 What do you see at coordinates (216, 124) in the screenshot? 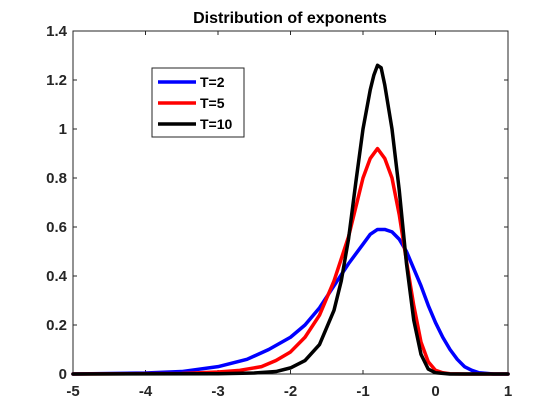
I see `legend-label: T=10` at bounding box center [216, 124].